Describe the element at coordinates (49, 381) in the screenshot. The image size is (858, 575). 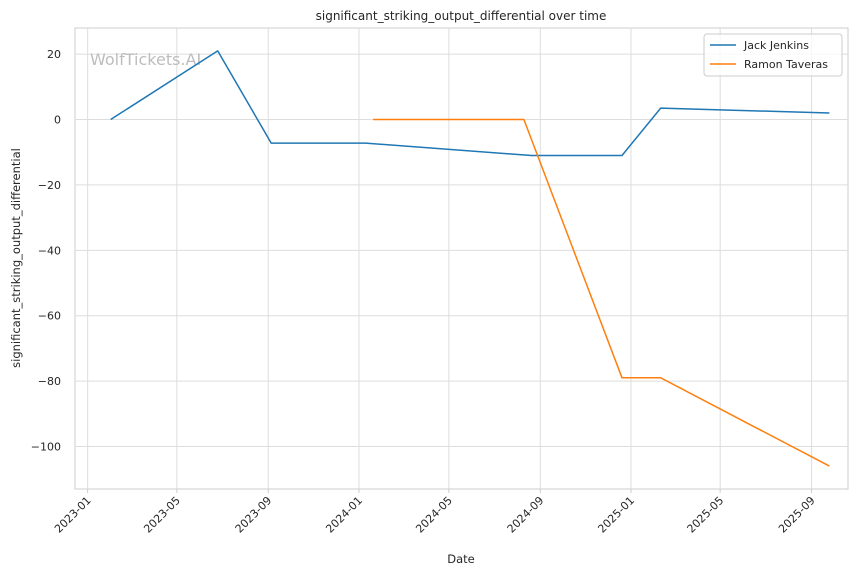
I see `y-tick-label: −80` at that location.